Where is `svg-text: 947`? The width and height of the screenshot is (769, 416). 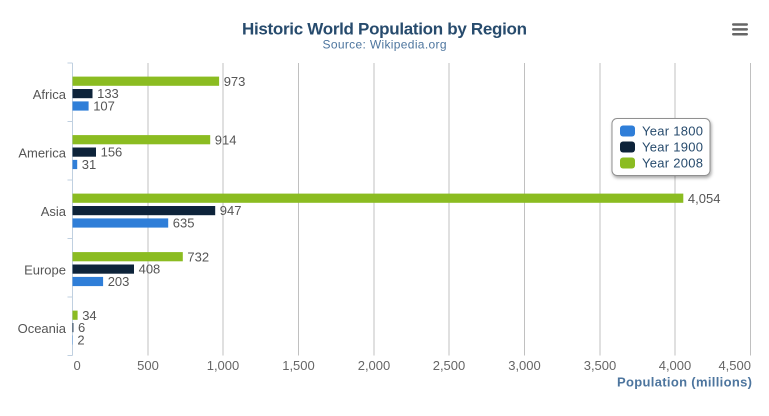 svg-text: 947 is located at coordinates (231, 210).